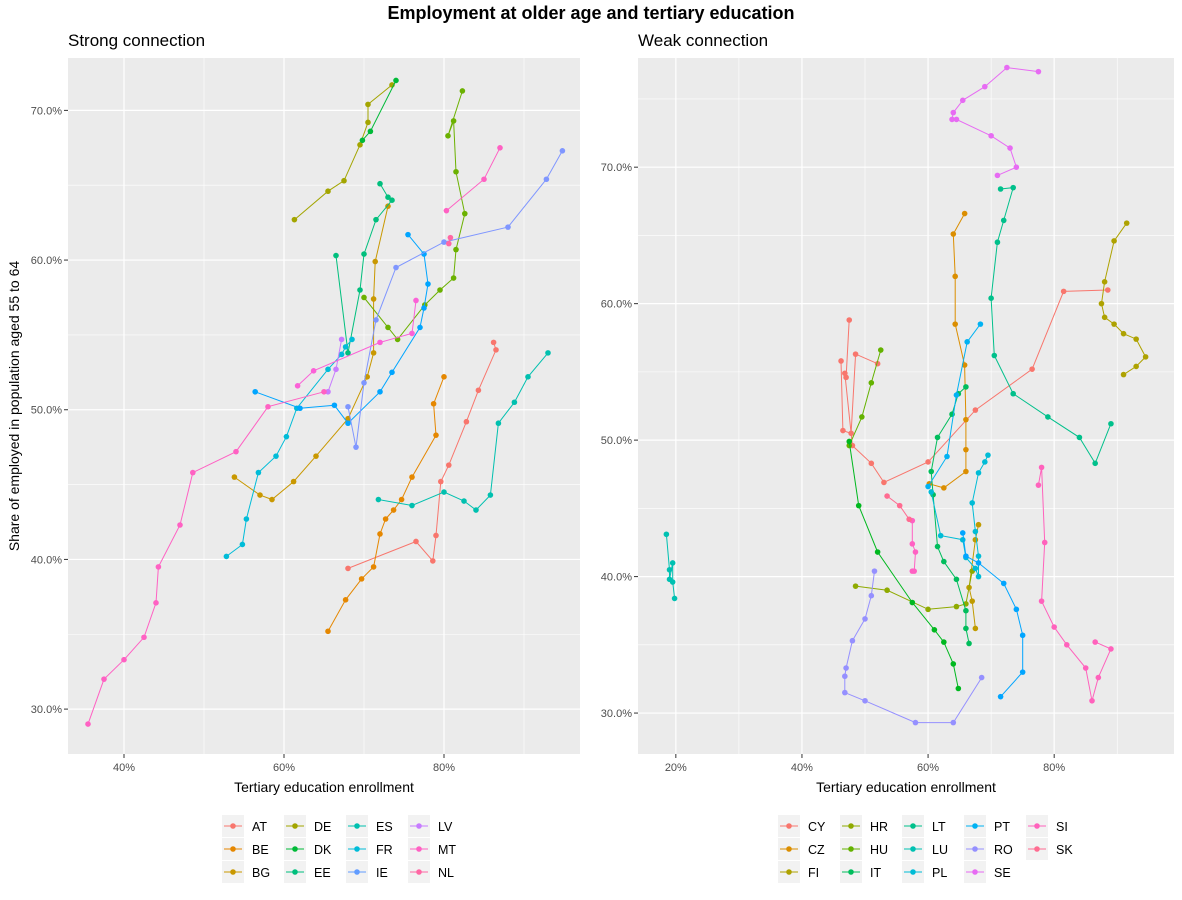 Image resolution: width=1182 pixels, height=900 pixels. Describe the element at coordinates (124, 768) in the screenshot. I see `x-tick-label: 40%` at that location.